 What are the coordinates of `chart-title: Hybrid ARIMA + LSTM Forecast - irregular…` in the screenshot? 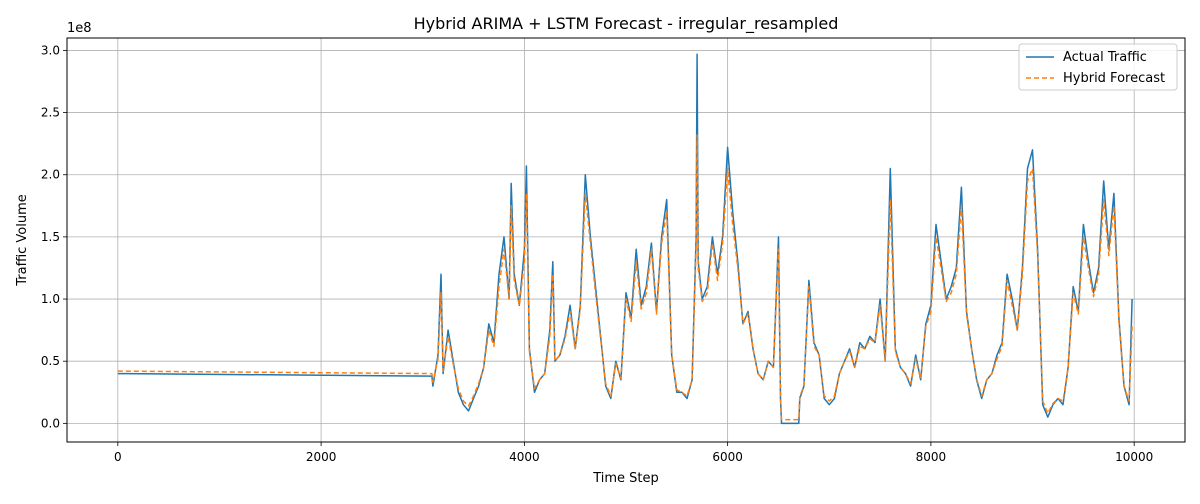 It's located at (626, 24).